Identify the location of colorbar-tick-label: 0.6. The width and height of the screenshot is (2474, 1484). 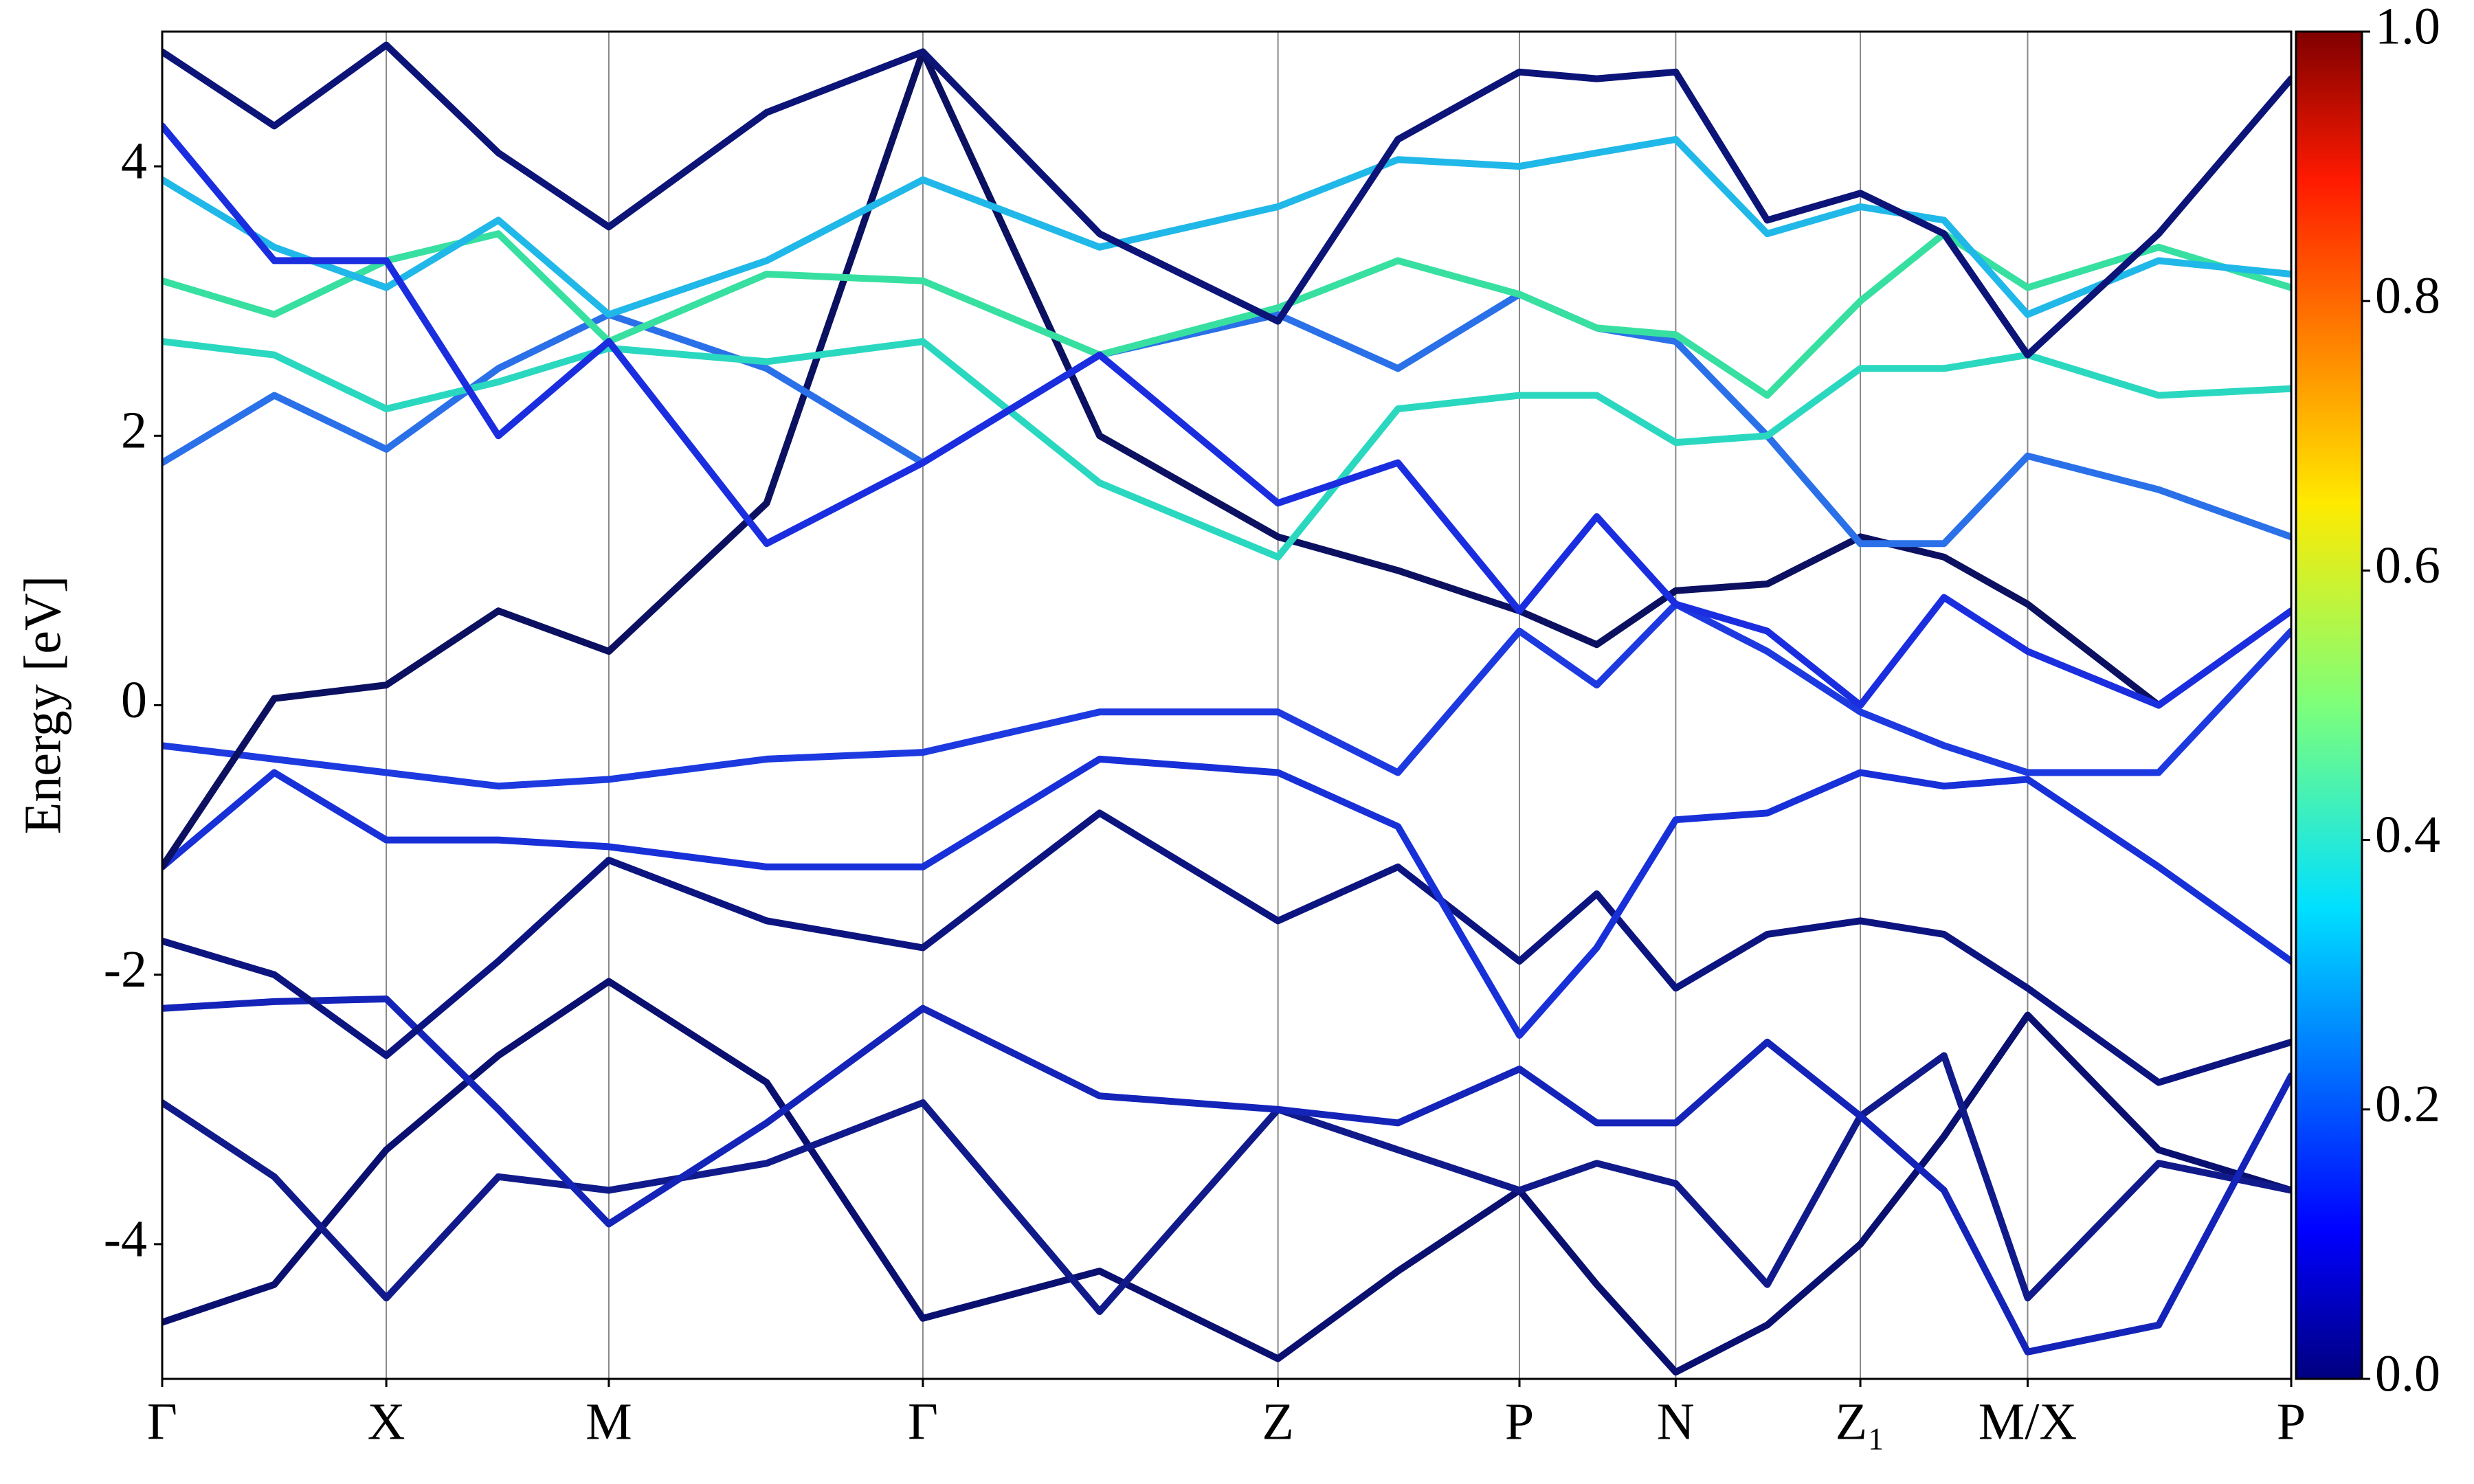
(2407, 565).